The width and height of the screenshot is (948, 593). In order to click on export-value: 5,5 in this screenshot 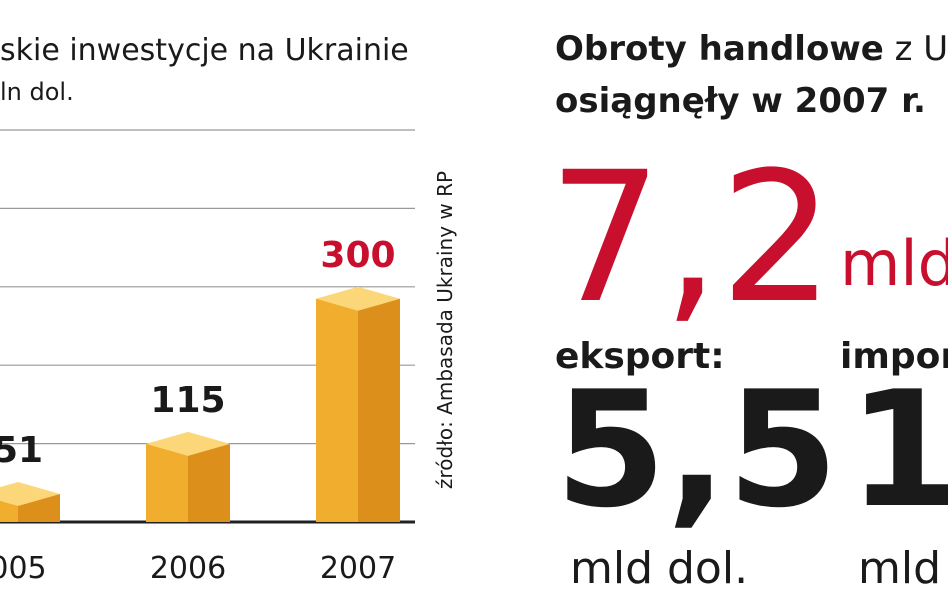, I will do `click(696, 449)`.